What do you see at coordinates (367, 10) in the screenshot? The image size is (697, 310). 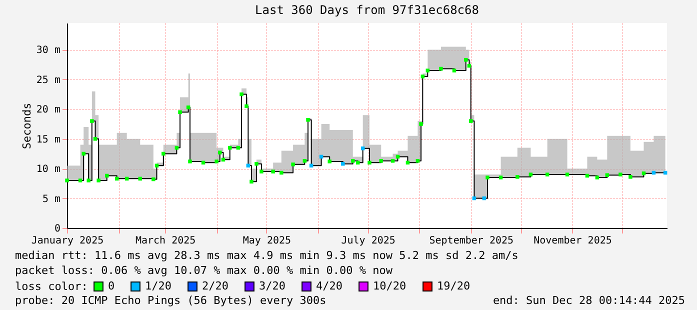 I see `chart-title: Last 360 Days from 97f31ec68c68` at bounding box center [367, 10].